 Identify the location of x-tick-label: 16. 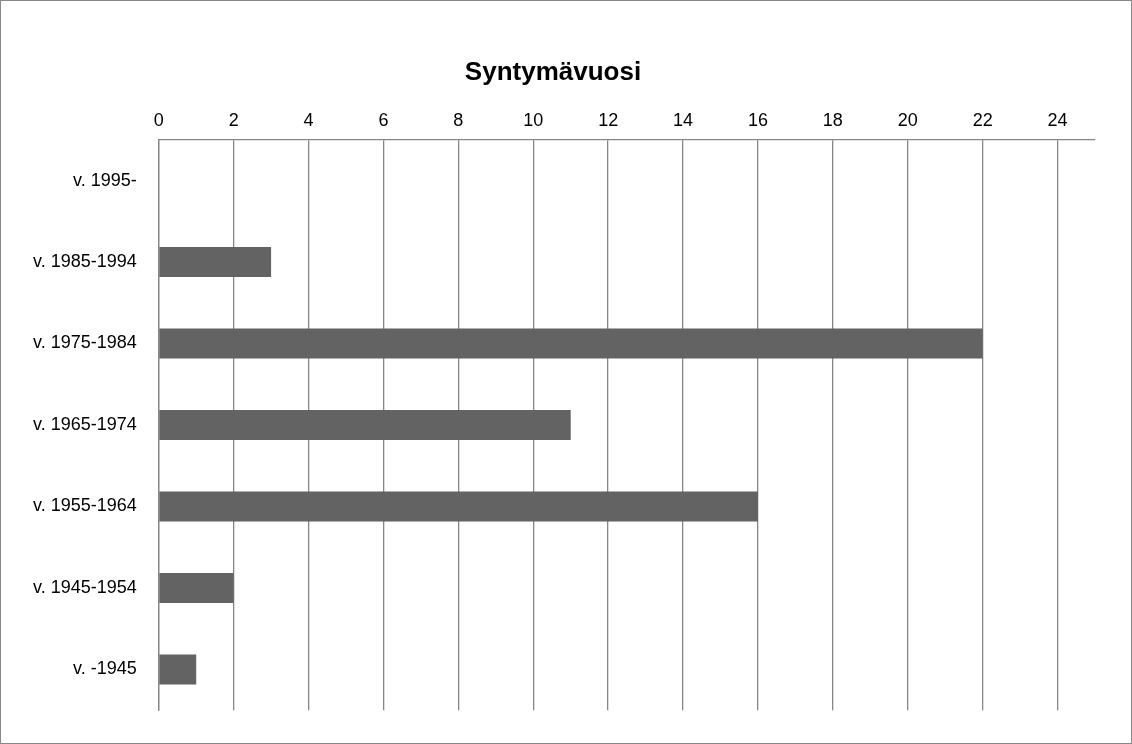
(757, 119).